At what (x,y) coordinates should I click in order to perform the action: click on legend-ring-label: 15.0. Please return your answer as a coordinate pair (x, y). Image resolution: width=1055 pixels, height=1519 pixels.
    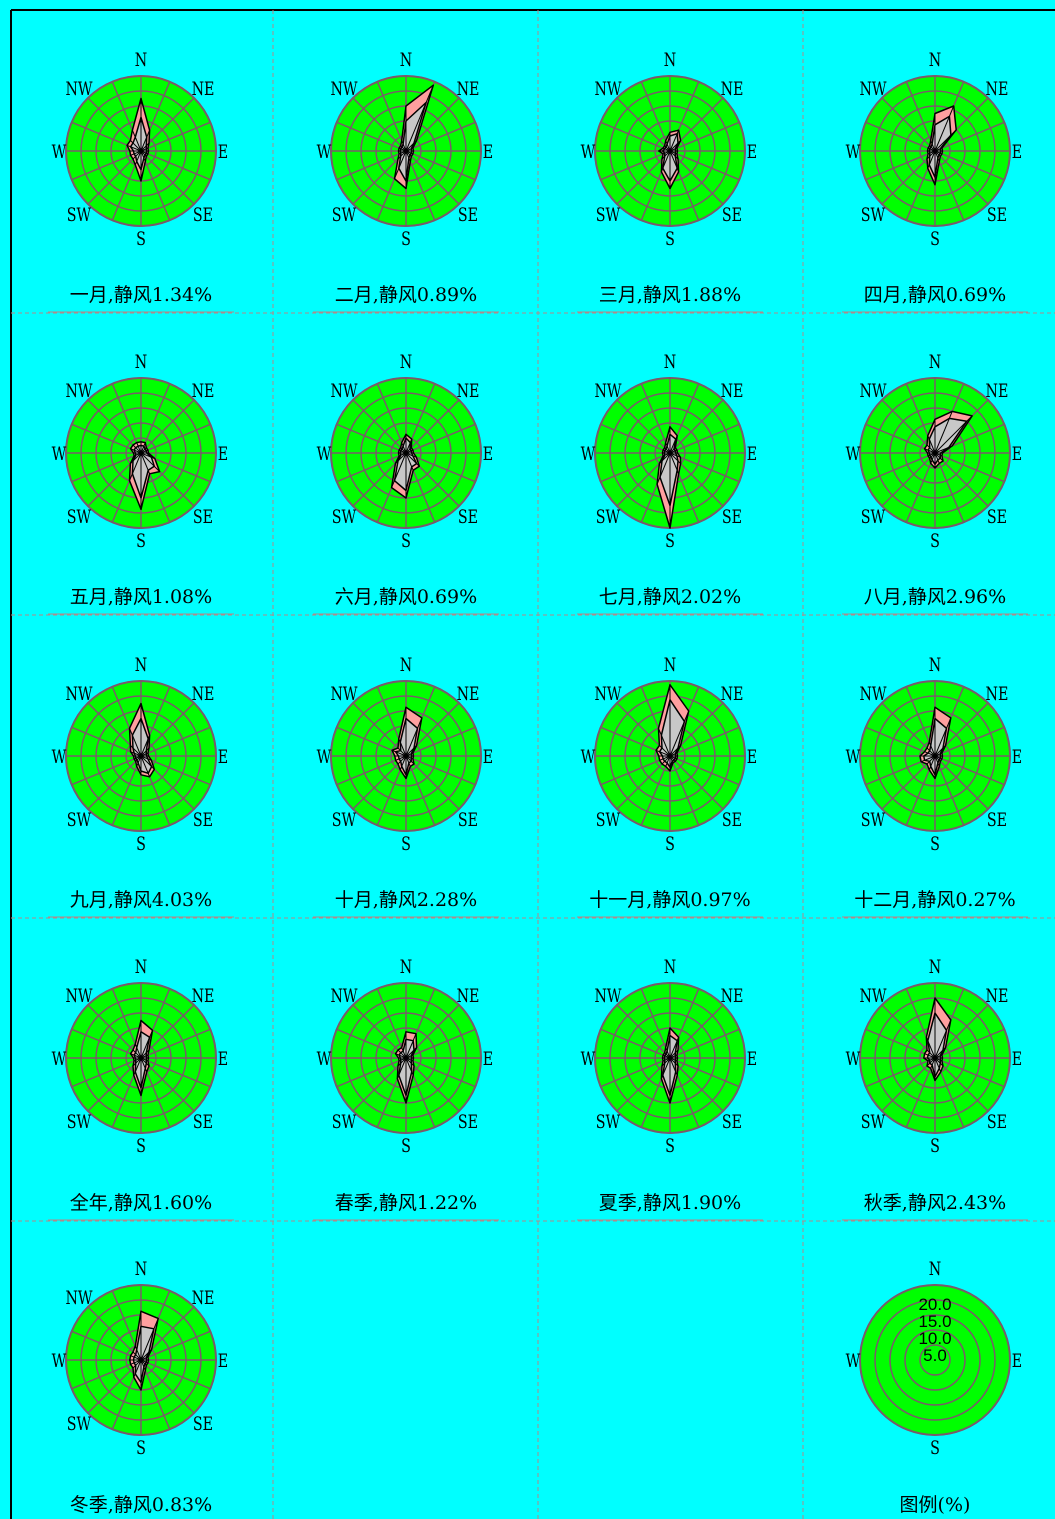
    Looking at the image, I should click on (934, 1321).